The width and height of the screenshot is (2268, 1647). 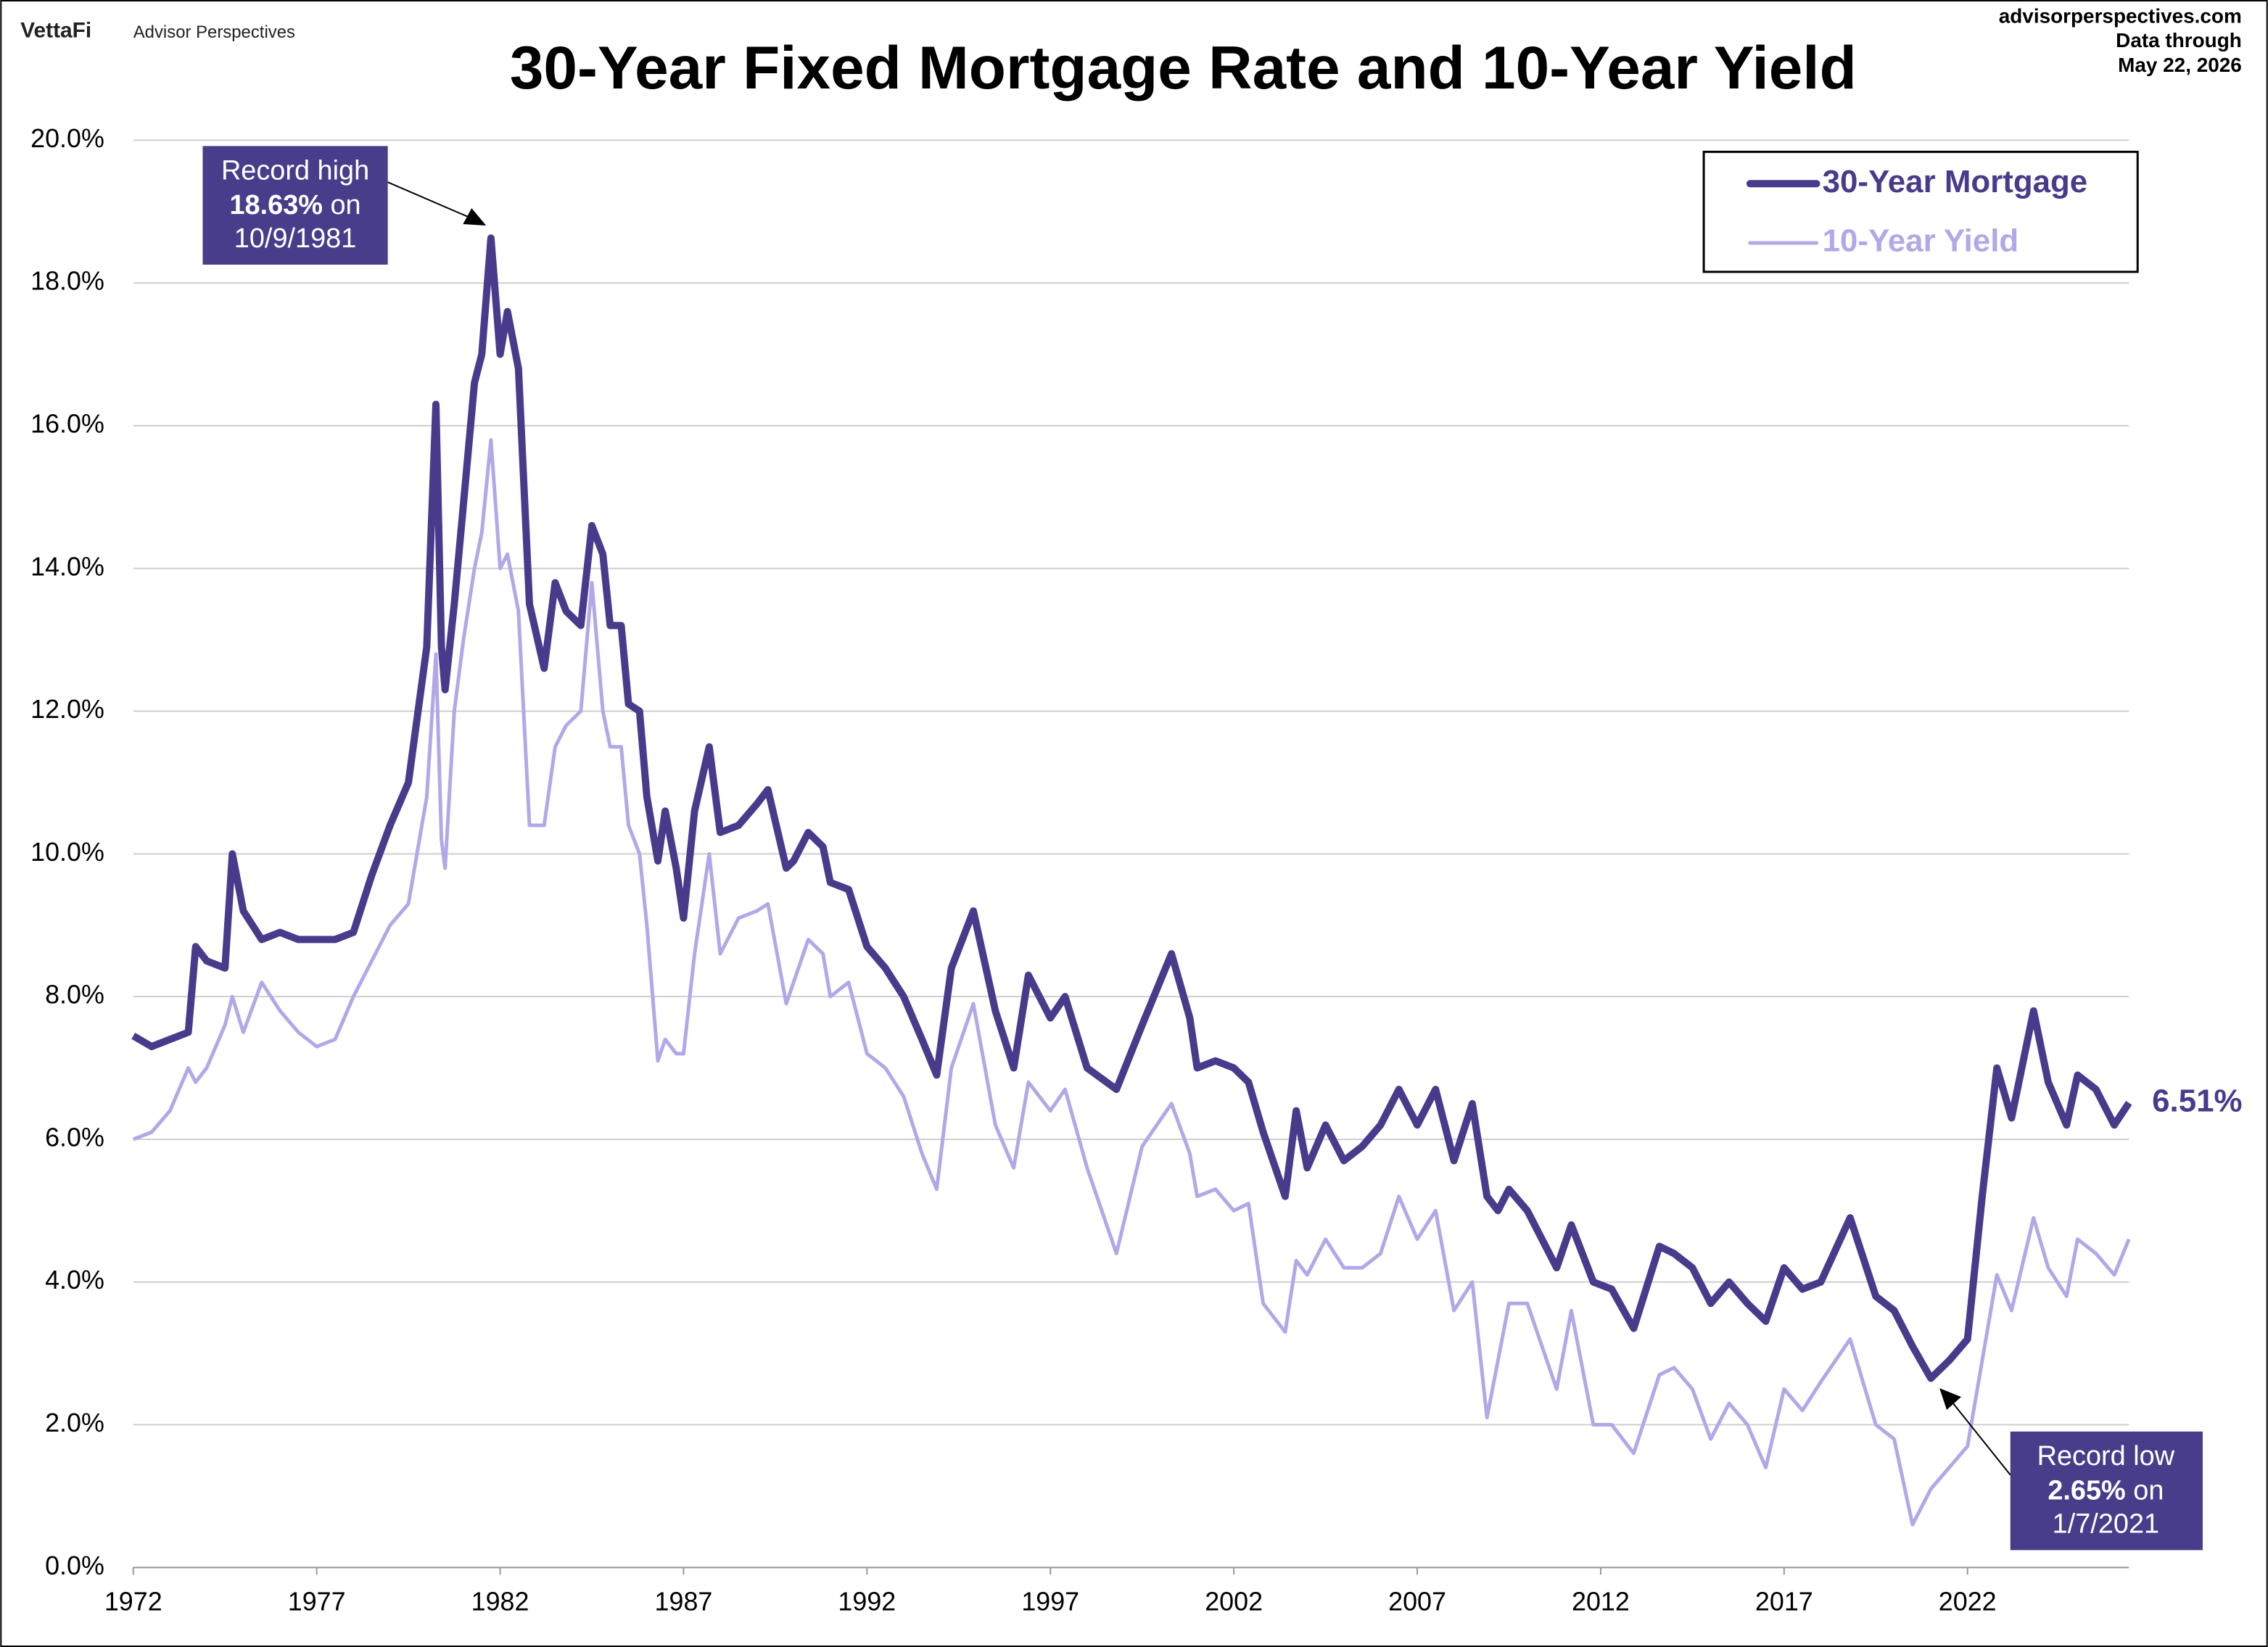 I want to click on data-note: Data through, so click(x=2179, y=40).